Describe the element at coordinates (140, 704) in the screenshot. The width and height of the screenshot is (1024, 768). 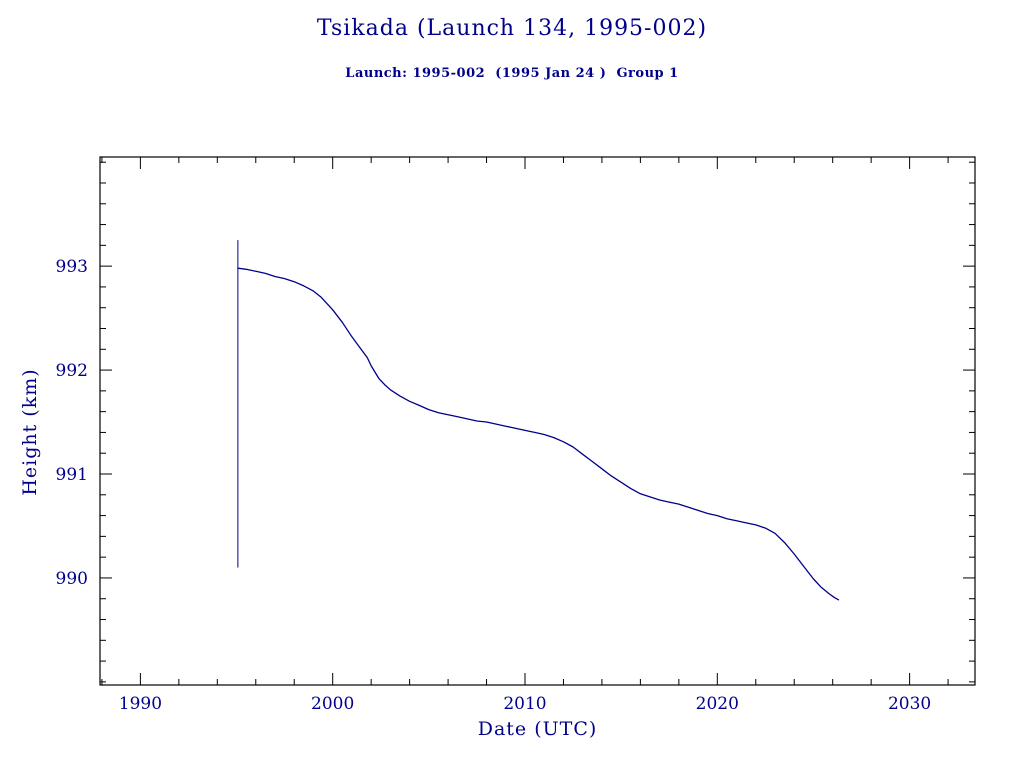
I see `x-tick-label: 1990` at that location.